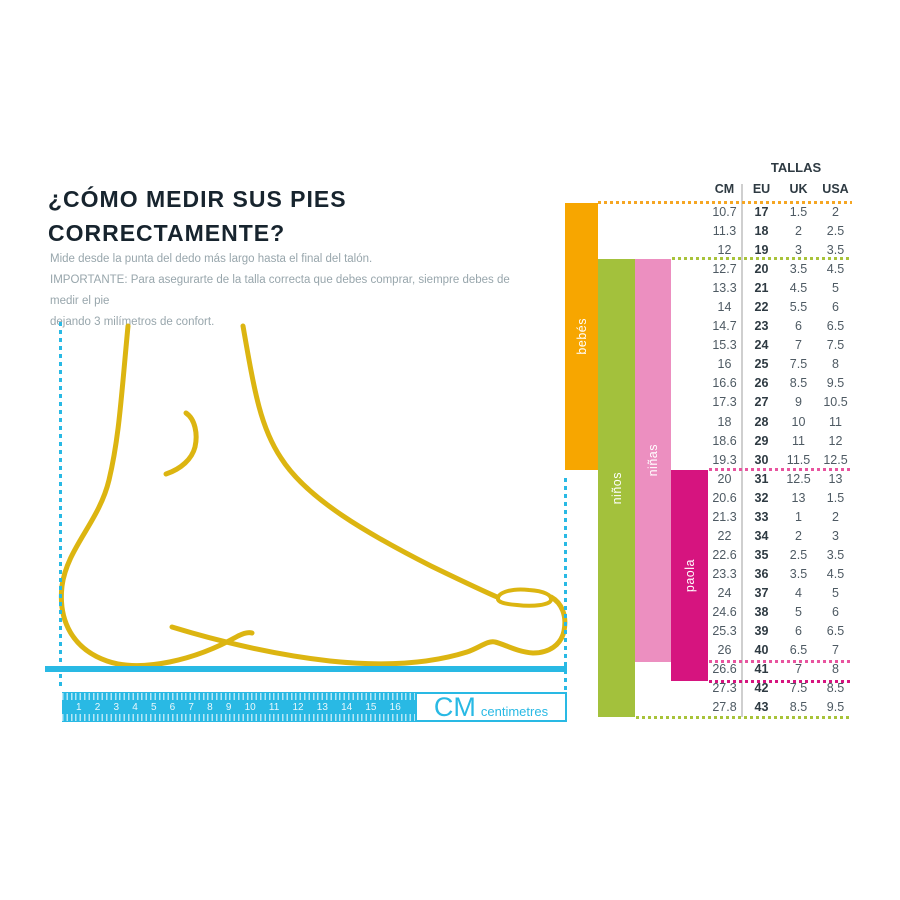 The width and height of the screenshot is (900, 900). What do you see at coordinates (181, 443) in the screenshot?
I see `foot-ankle-line` at bounding box center [181, 443].